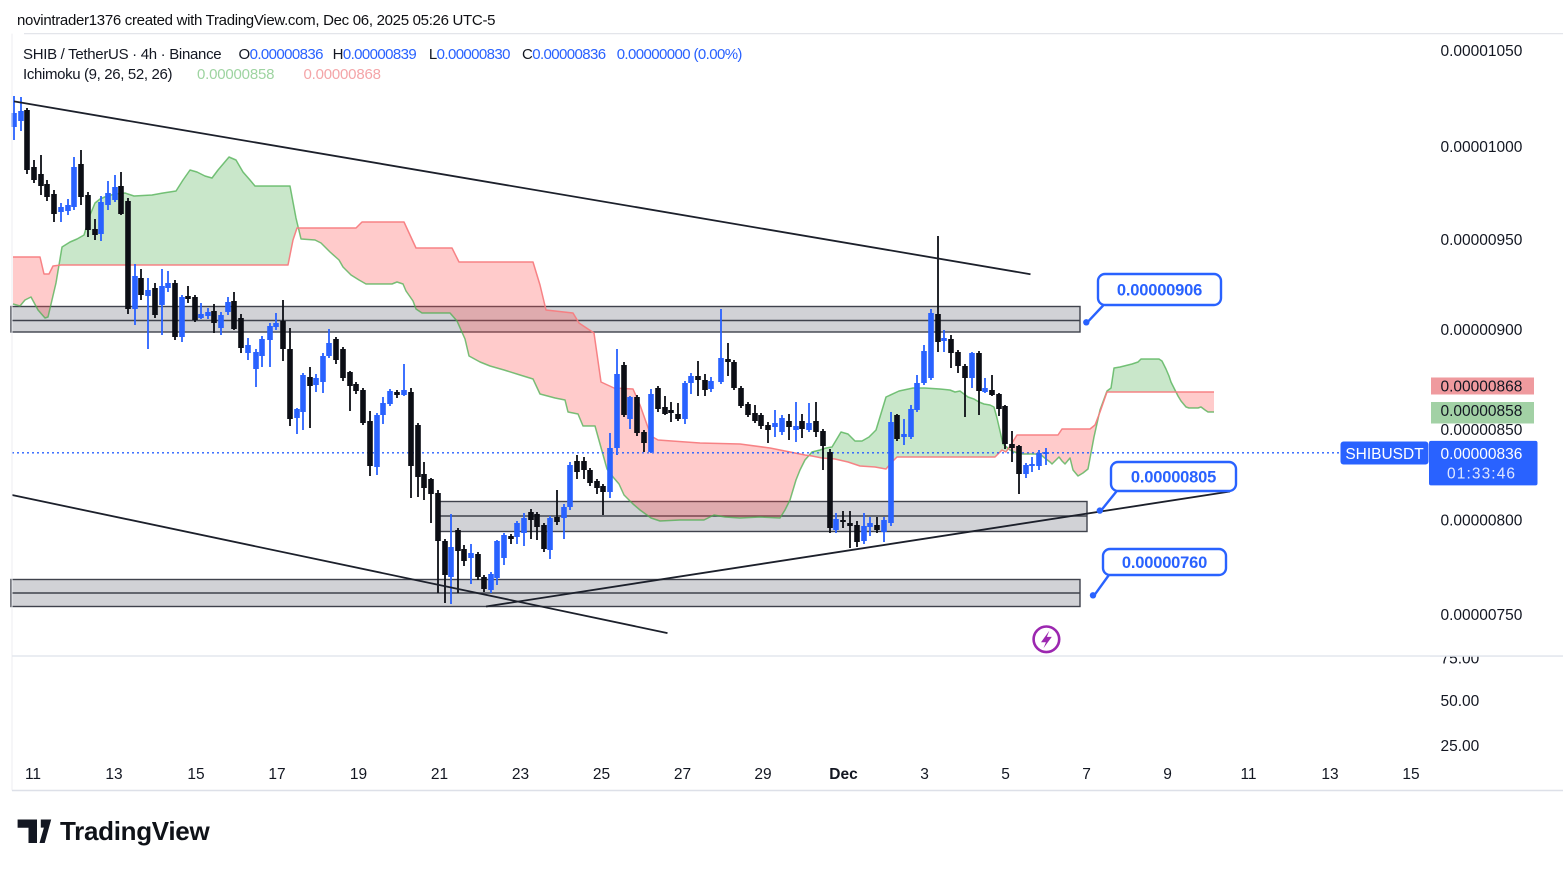 Image resolution: width=1563 pixels, height=873 pixels. I want to click on svg-text: 50.00, so click(1460, 701).